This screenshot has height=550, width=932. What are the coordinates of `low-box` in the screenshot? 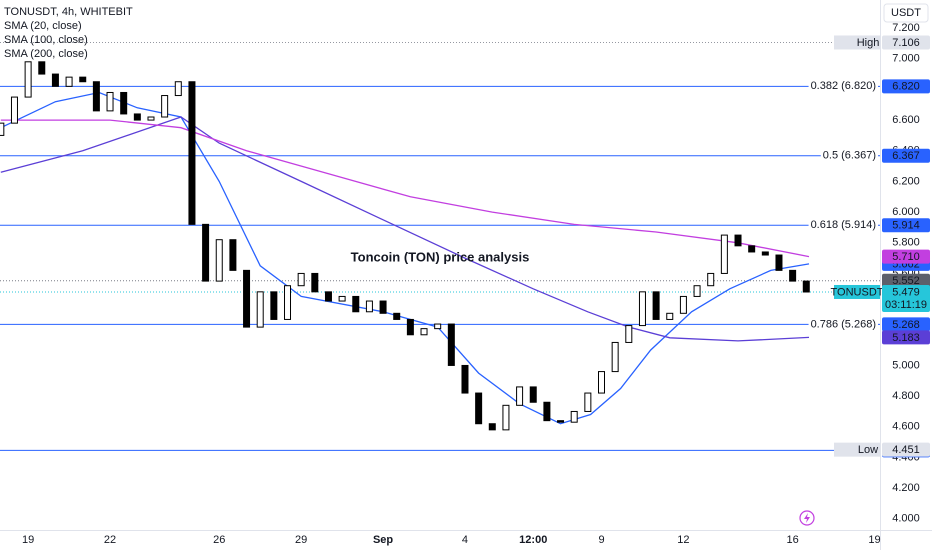 It's located at (857, 449).